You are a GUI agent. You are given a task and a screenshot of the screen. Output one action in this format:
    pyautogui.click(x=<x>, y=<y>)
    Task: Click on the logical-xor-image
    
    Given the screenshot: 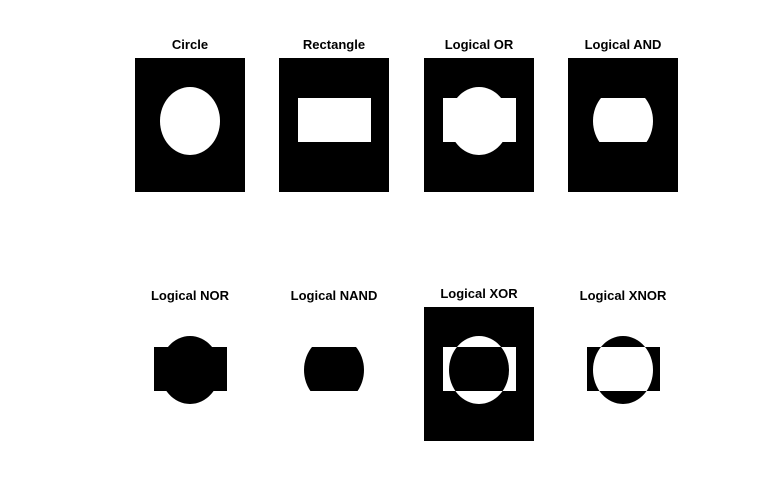 What is the action you would take?
    pyautogui.click(x=479, y=374)
    